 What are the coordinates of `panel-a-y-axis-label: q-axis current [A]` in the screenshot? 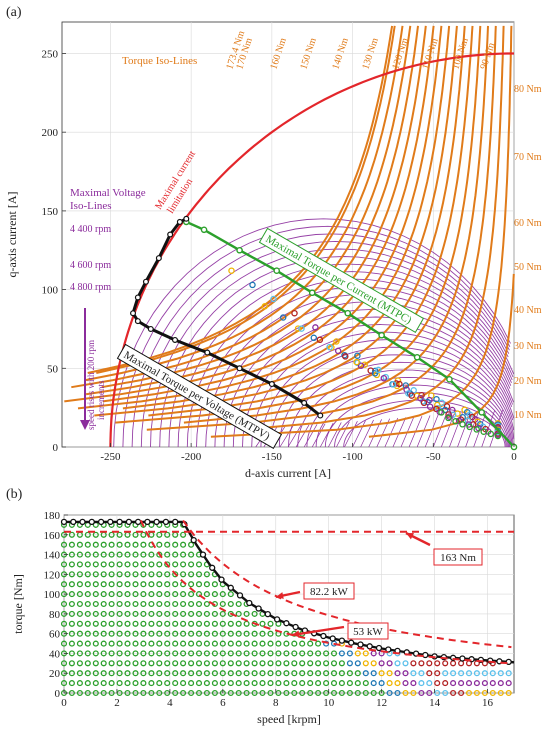 It's located at (12, 235).